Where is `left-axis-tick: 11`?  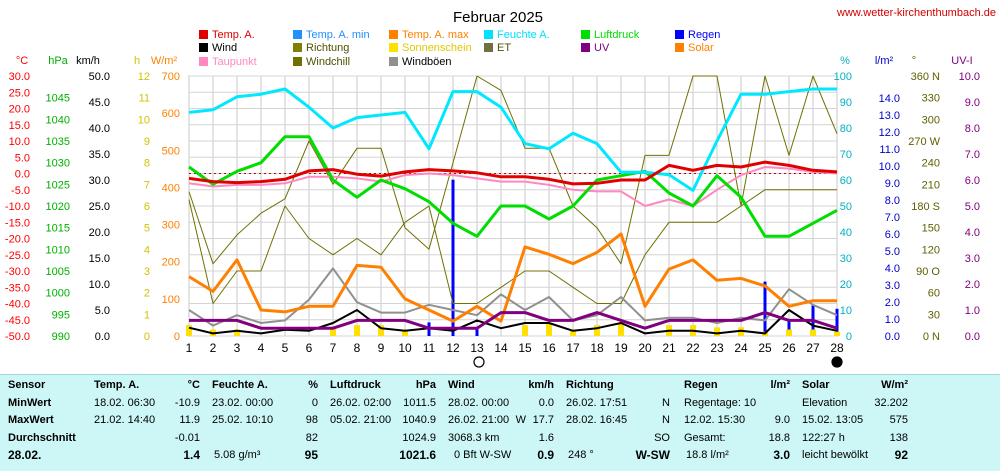 left-axis-tick: 11 is located at coordinates (144, 99).